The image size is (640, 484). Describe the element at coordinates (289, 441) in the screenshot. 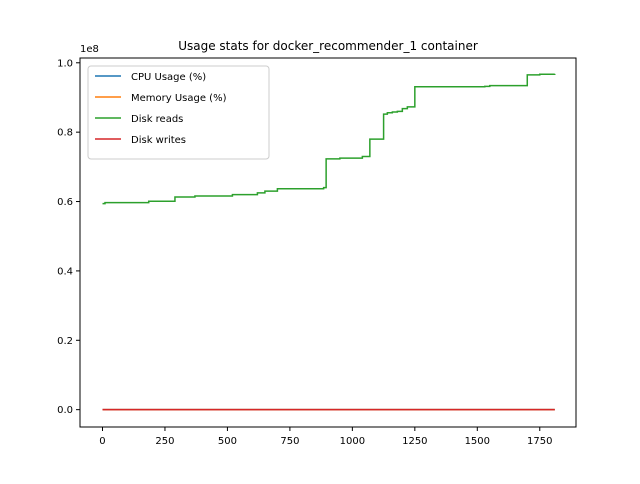

I see `x-tick-label: 750` at that location.